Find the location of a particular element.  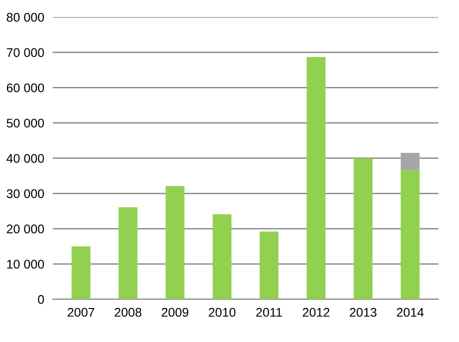

y-tick-label: 40 000 is located at coordinates (25, 158).